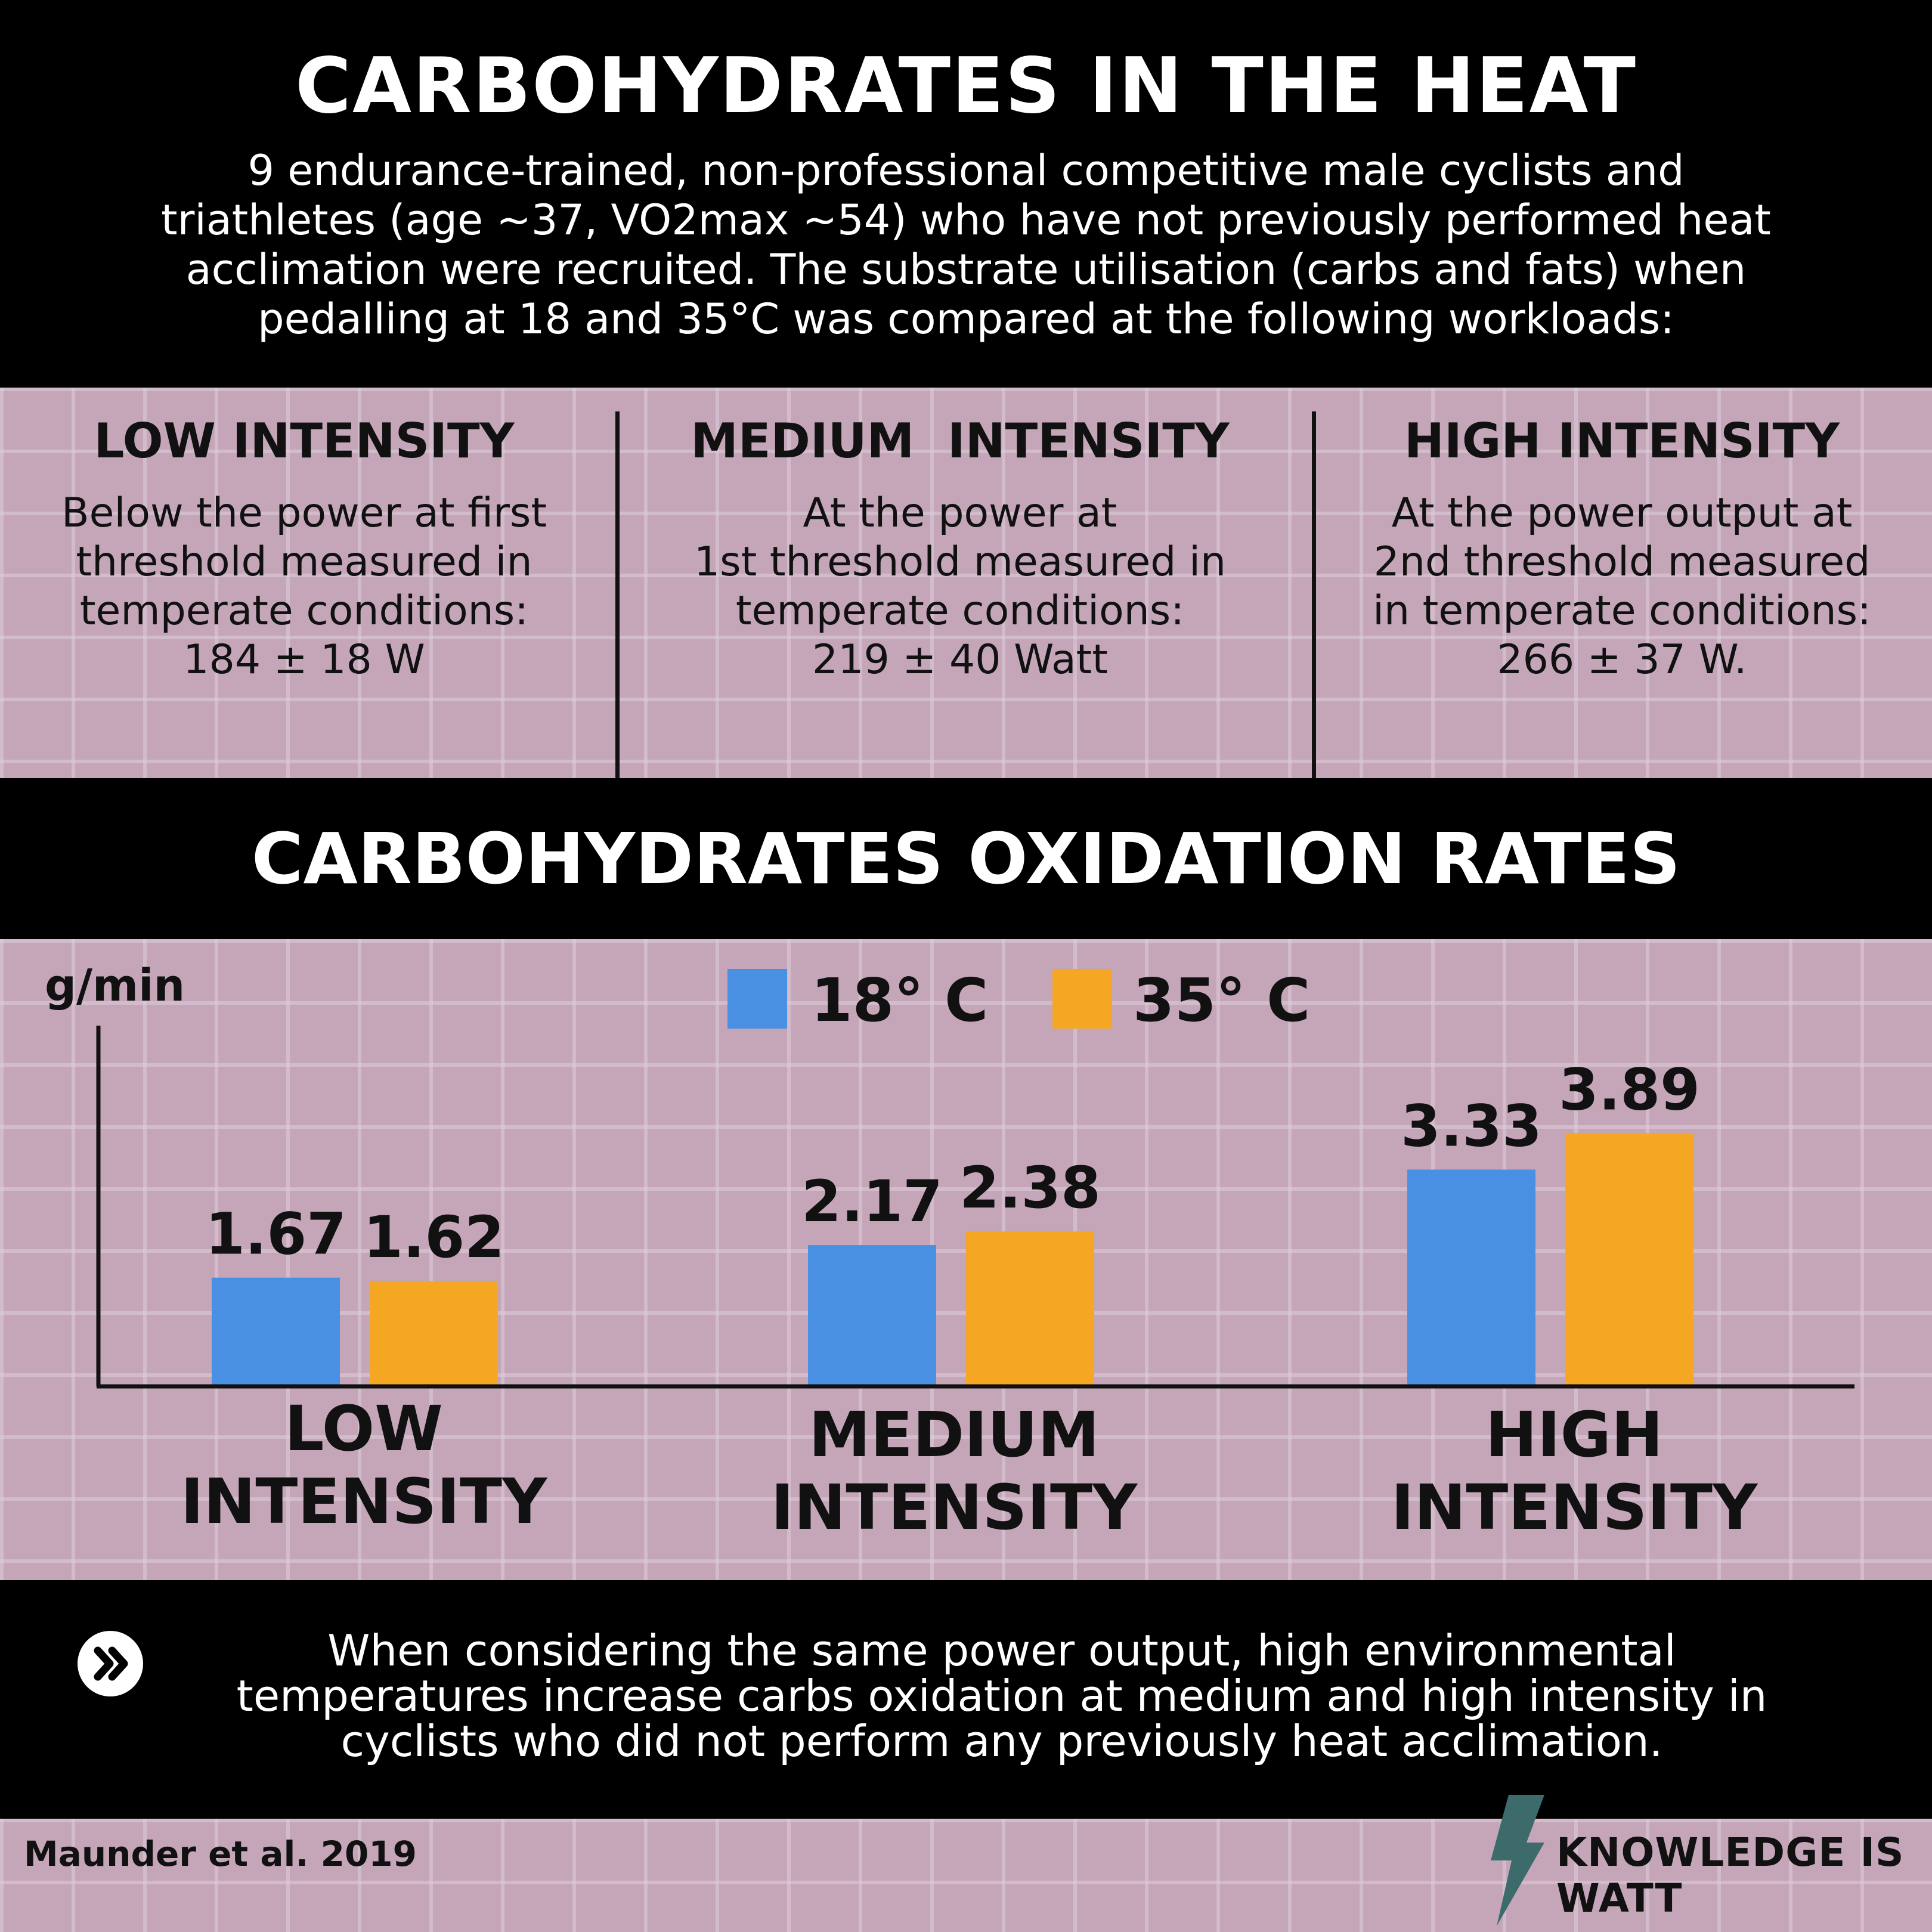 The width and height of the screenshot is (1932, 1932). What do you see at coordinates (1472, 1125) in the screenshot?
I see `data-label: 3.33` at bounding box center [1472, 1125].